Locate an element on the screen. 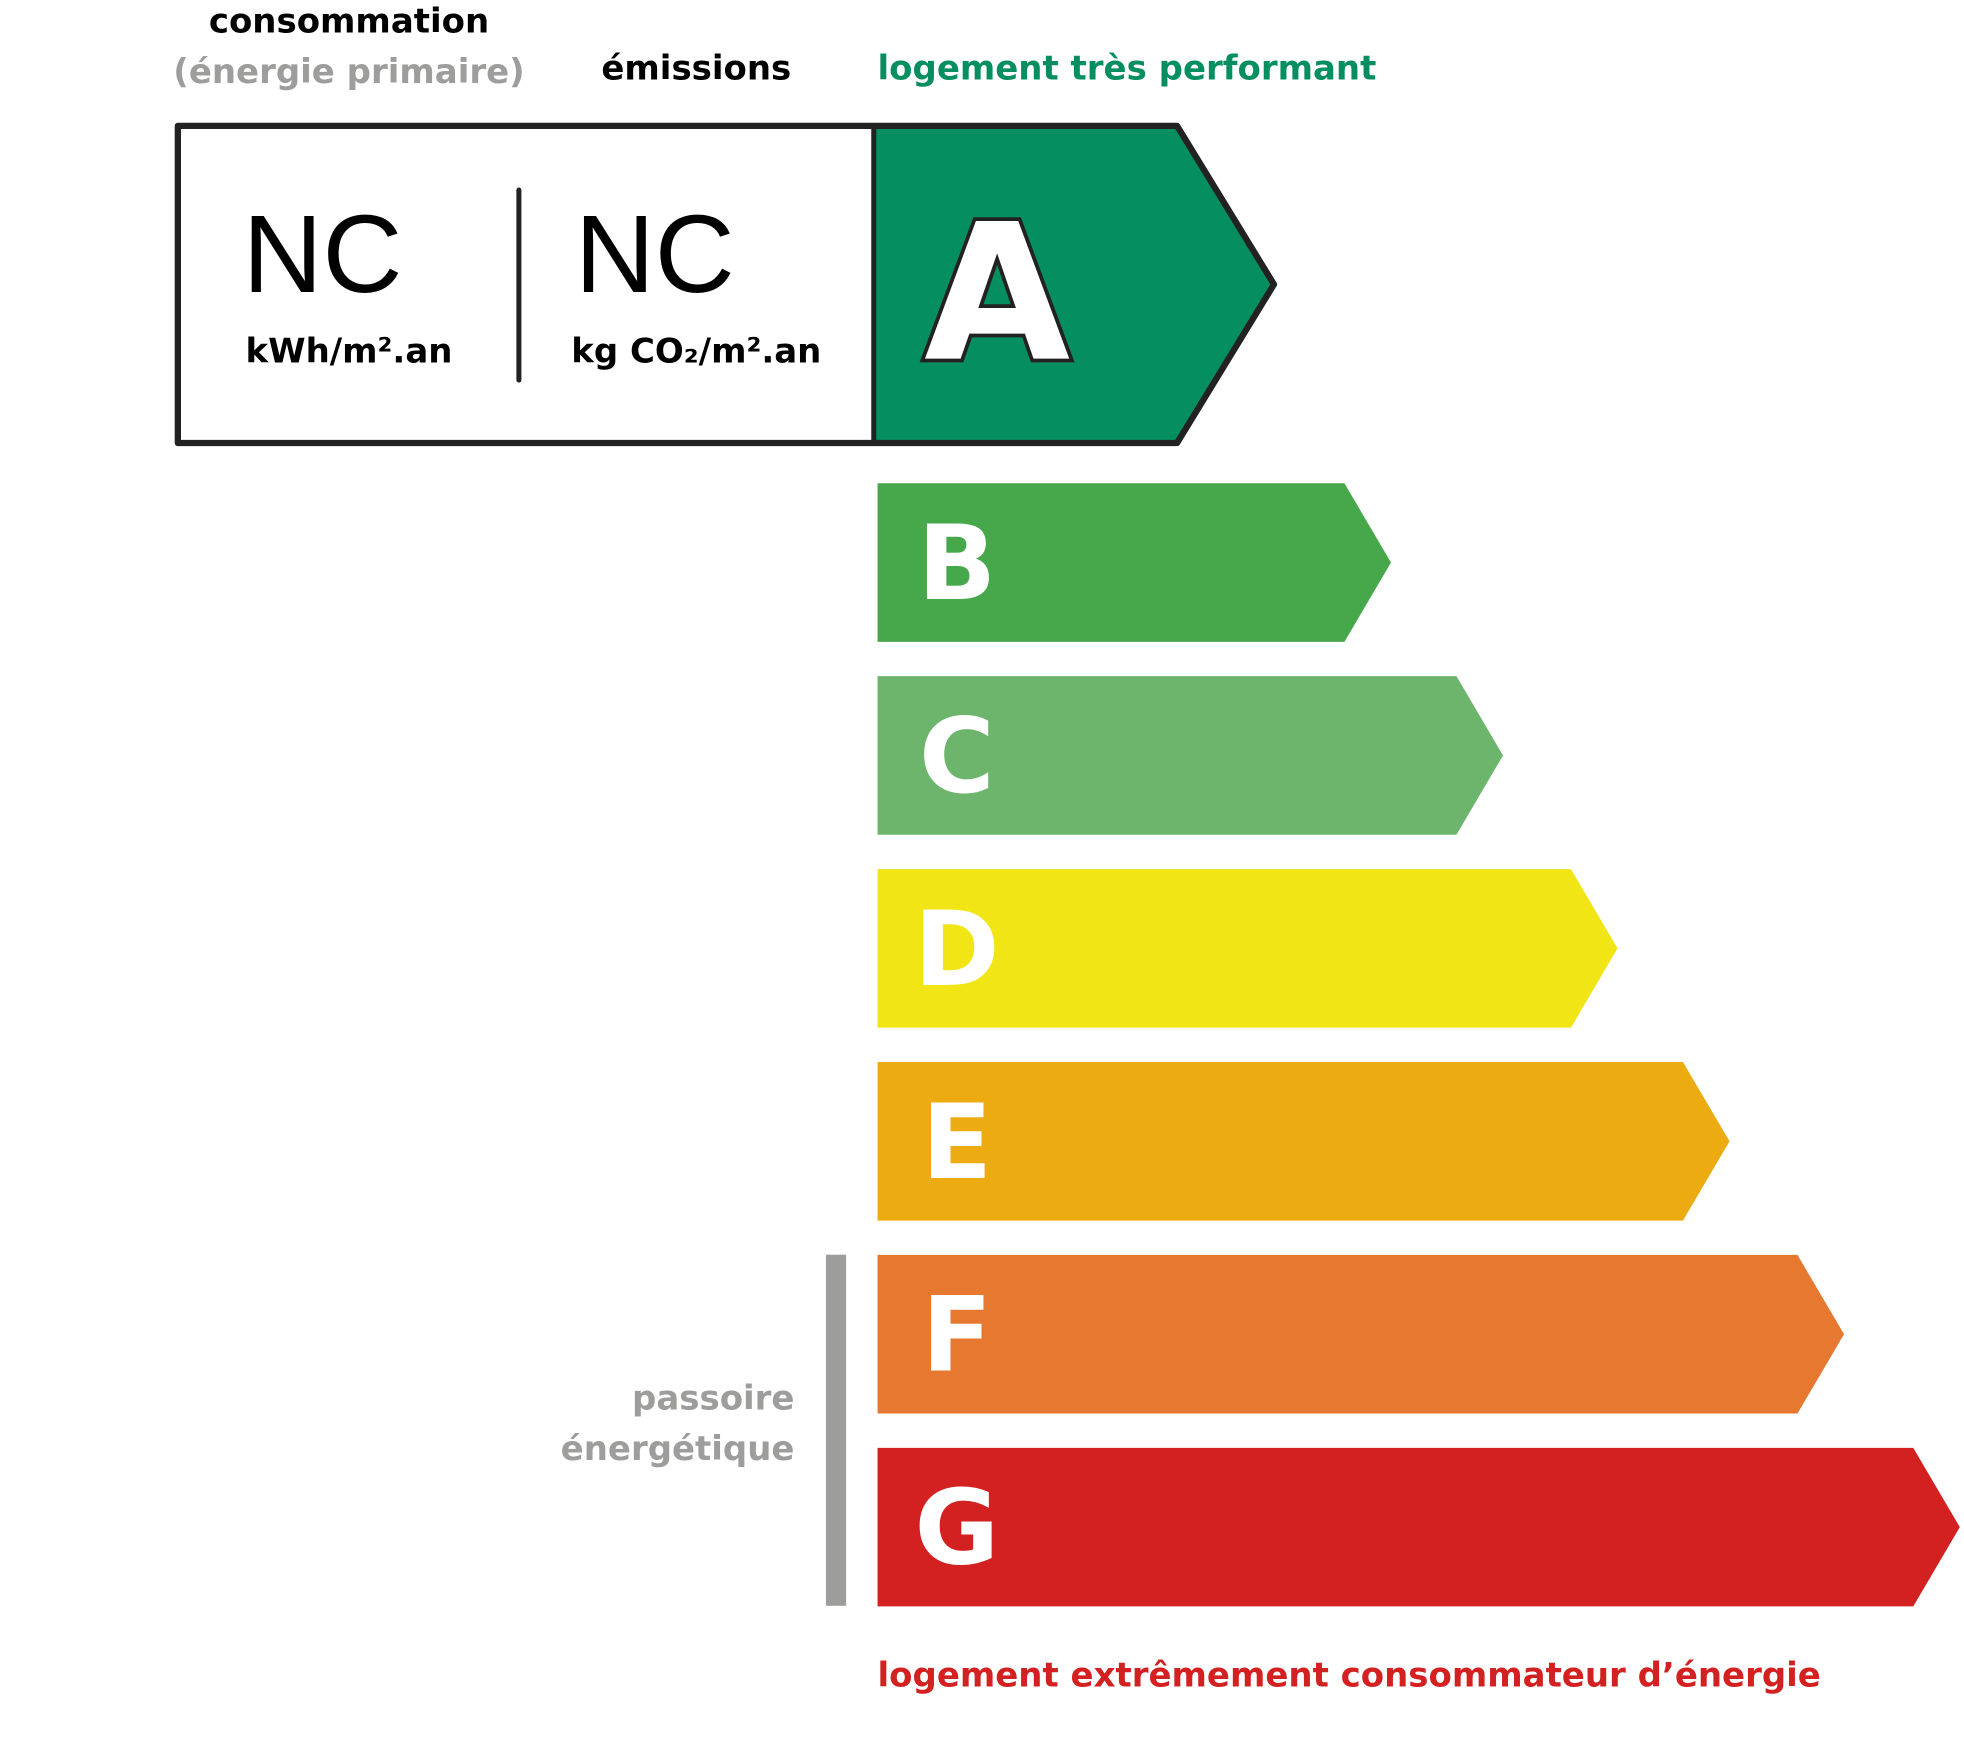  class-f-arrow is located at coordinates (1361, 1334).